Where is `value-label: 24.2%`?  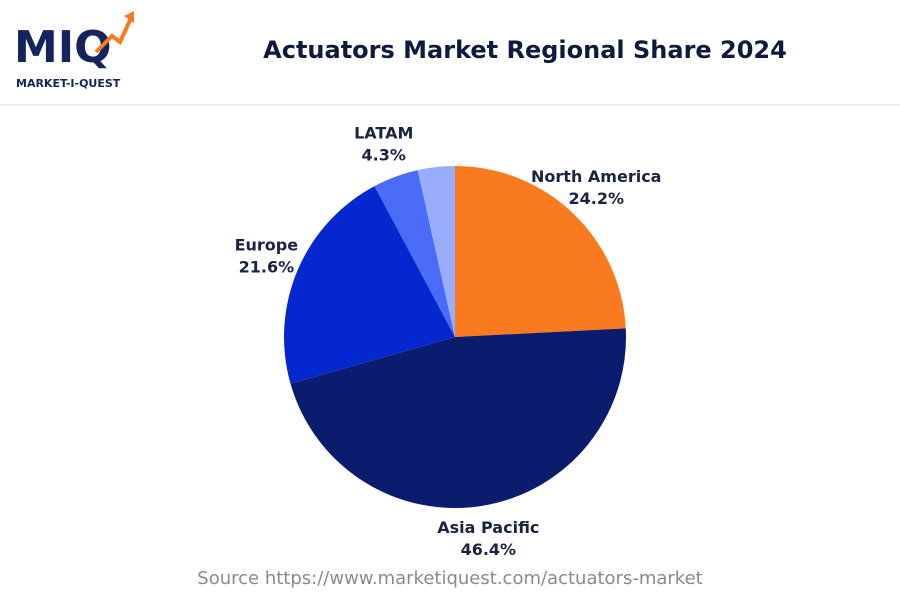
value-label: 24.2% is located at coordinates (597, 198).